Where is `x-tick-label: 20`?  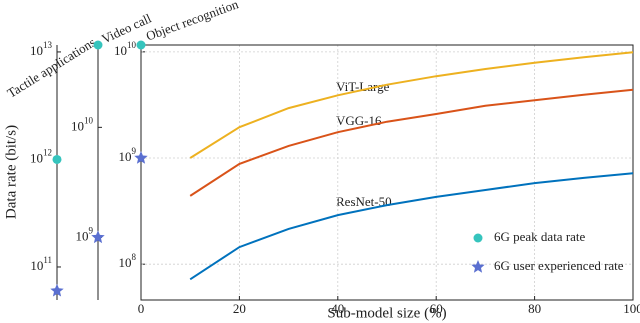 x-tick-label: 20 is located at coordinates (239, 308).